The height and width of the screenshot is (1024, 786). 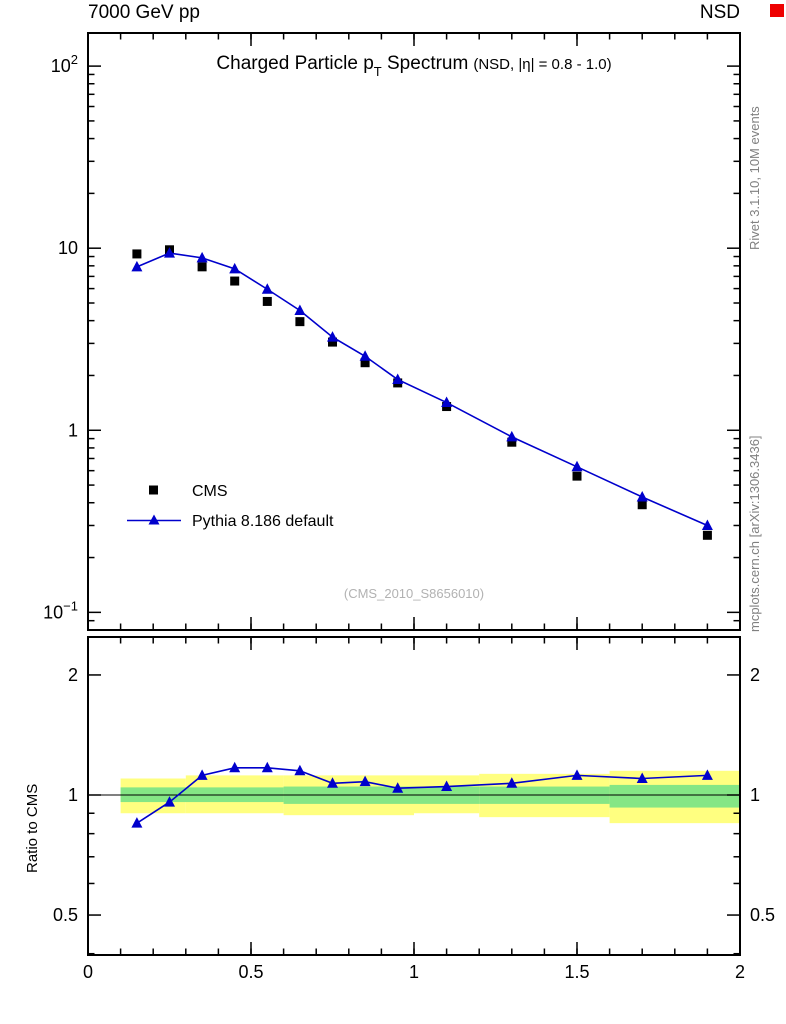 What do you see at coordinates (64, 64) in the screenshot?
I see `svg-text: 10²` at bounding box center [64, 64].